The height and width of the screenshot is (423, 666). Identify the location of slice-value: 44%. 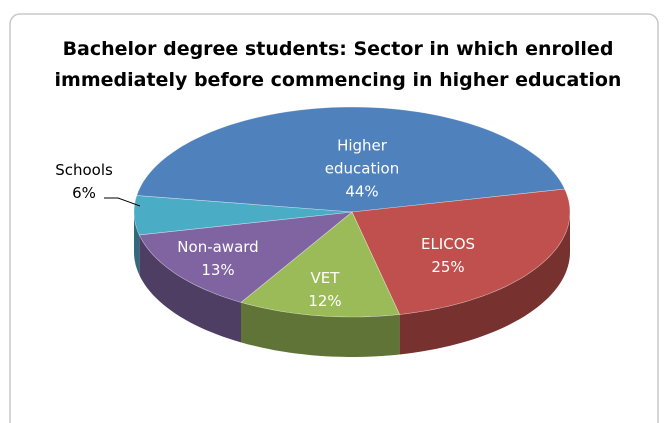
(362, 191).